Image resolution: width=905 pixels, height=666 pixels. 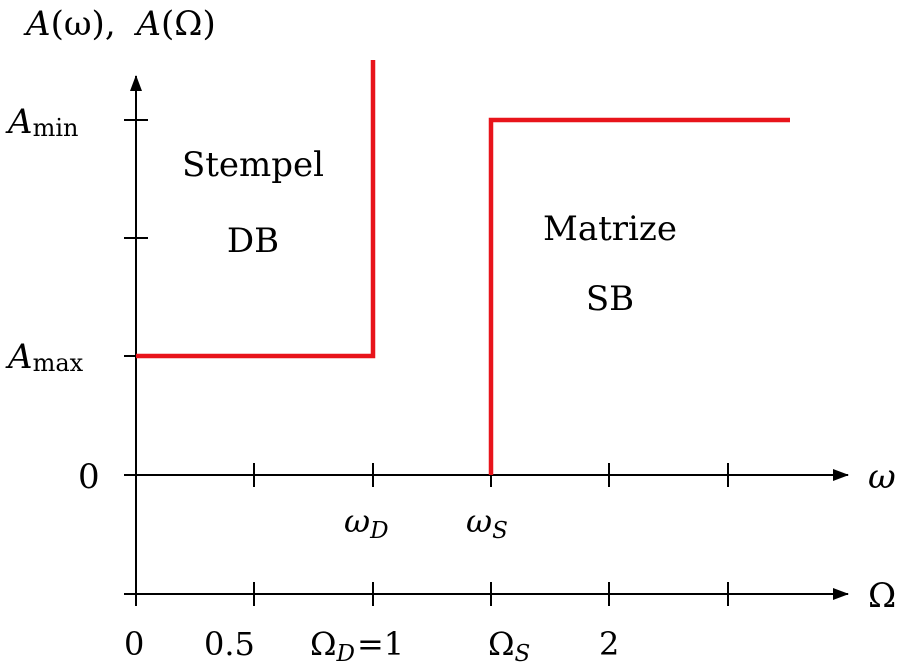 I want to click on big-omega-d-label: ΩD=1, so click(x=357, y=645).